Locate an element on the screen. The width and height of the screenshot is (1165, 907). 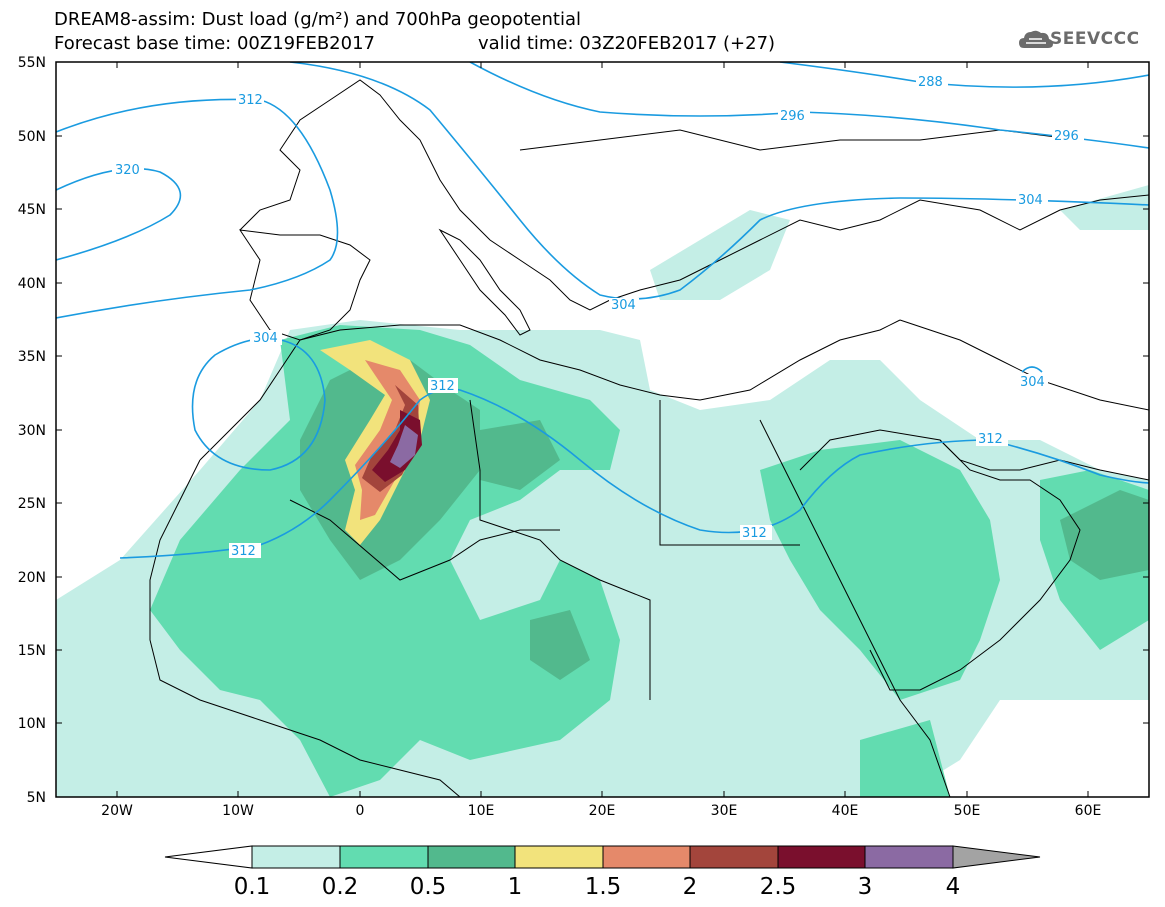
lon-label: 20E is located at coordinates (602, 811).